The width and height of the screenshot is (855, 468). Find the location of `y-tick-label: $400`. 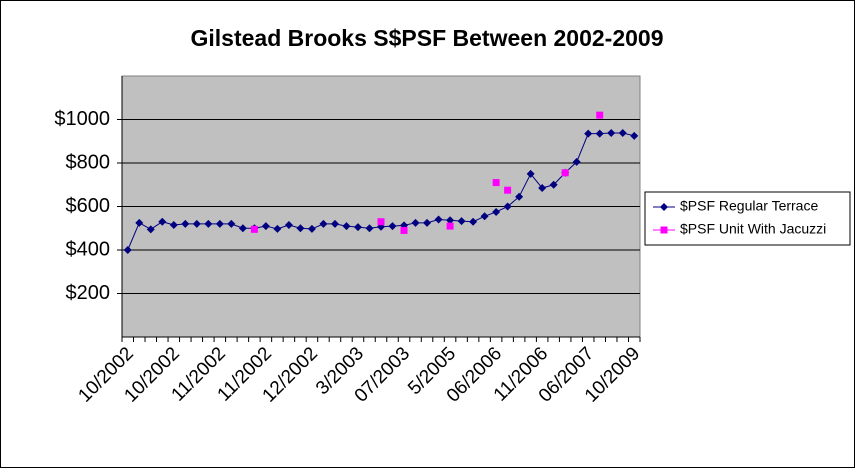

y-tick-label: $400 is located at coordinates (88, 249).